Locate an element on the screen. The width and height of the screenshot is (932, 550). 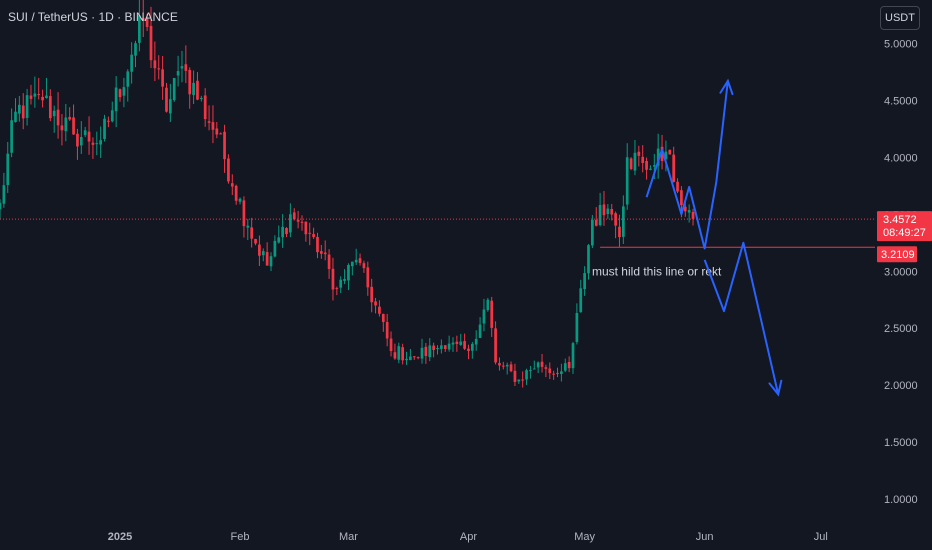
path-drawing is located at coordinates (687, 165).